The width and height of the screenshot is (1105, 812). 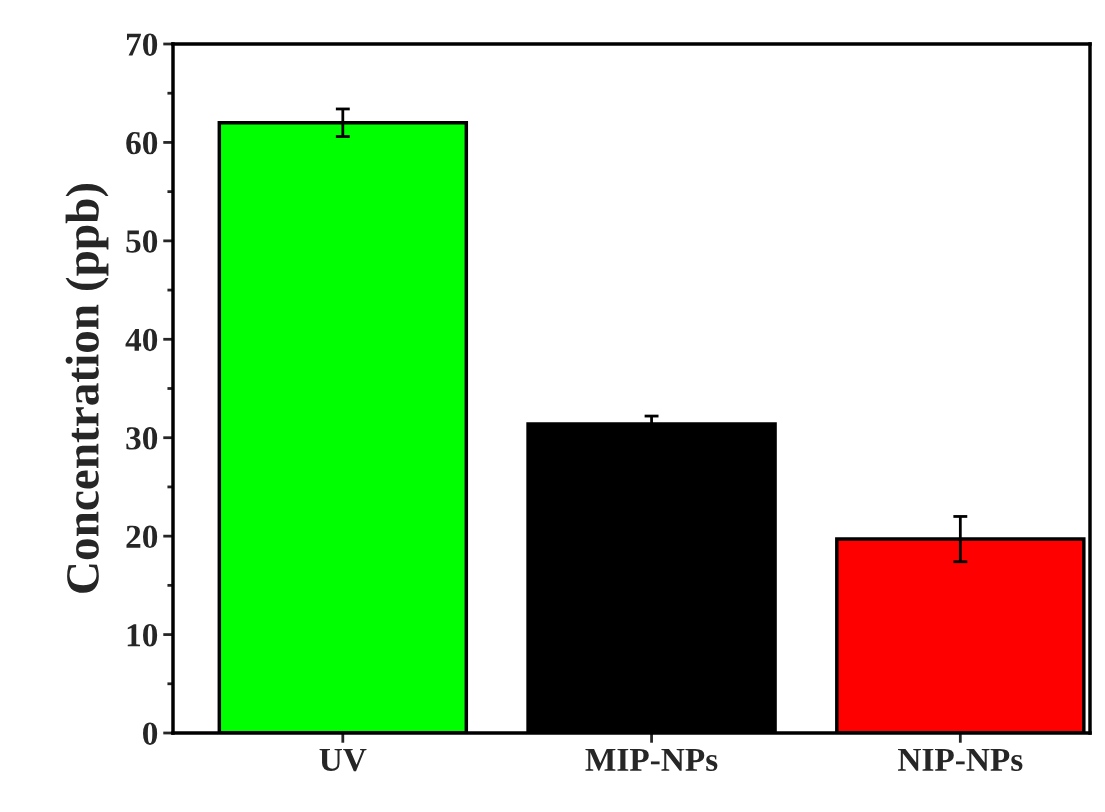 What do you see at coordinates (87, 388) in the screenshot?
I see `y-axis-title: Concentration (ppb)` at bounding box center [87, 388].